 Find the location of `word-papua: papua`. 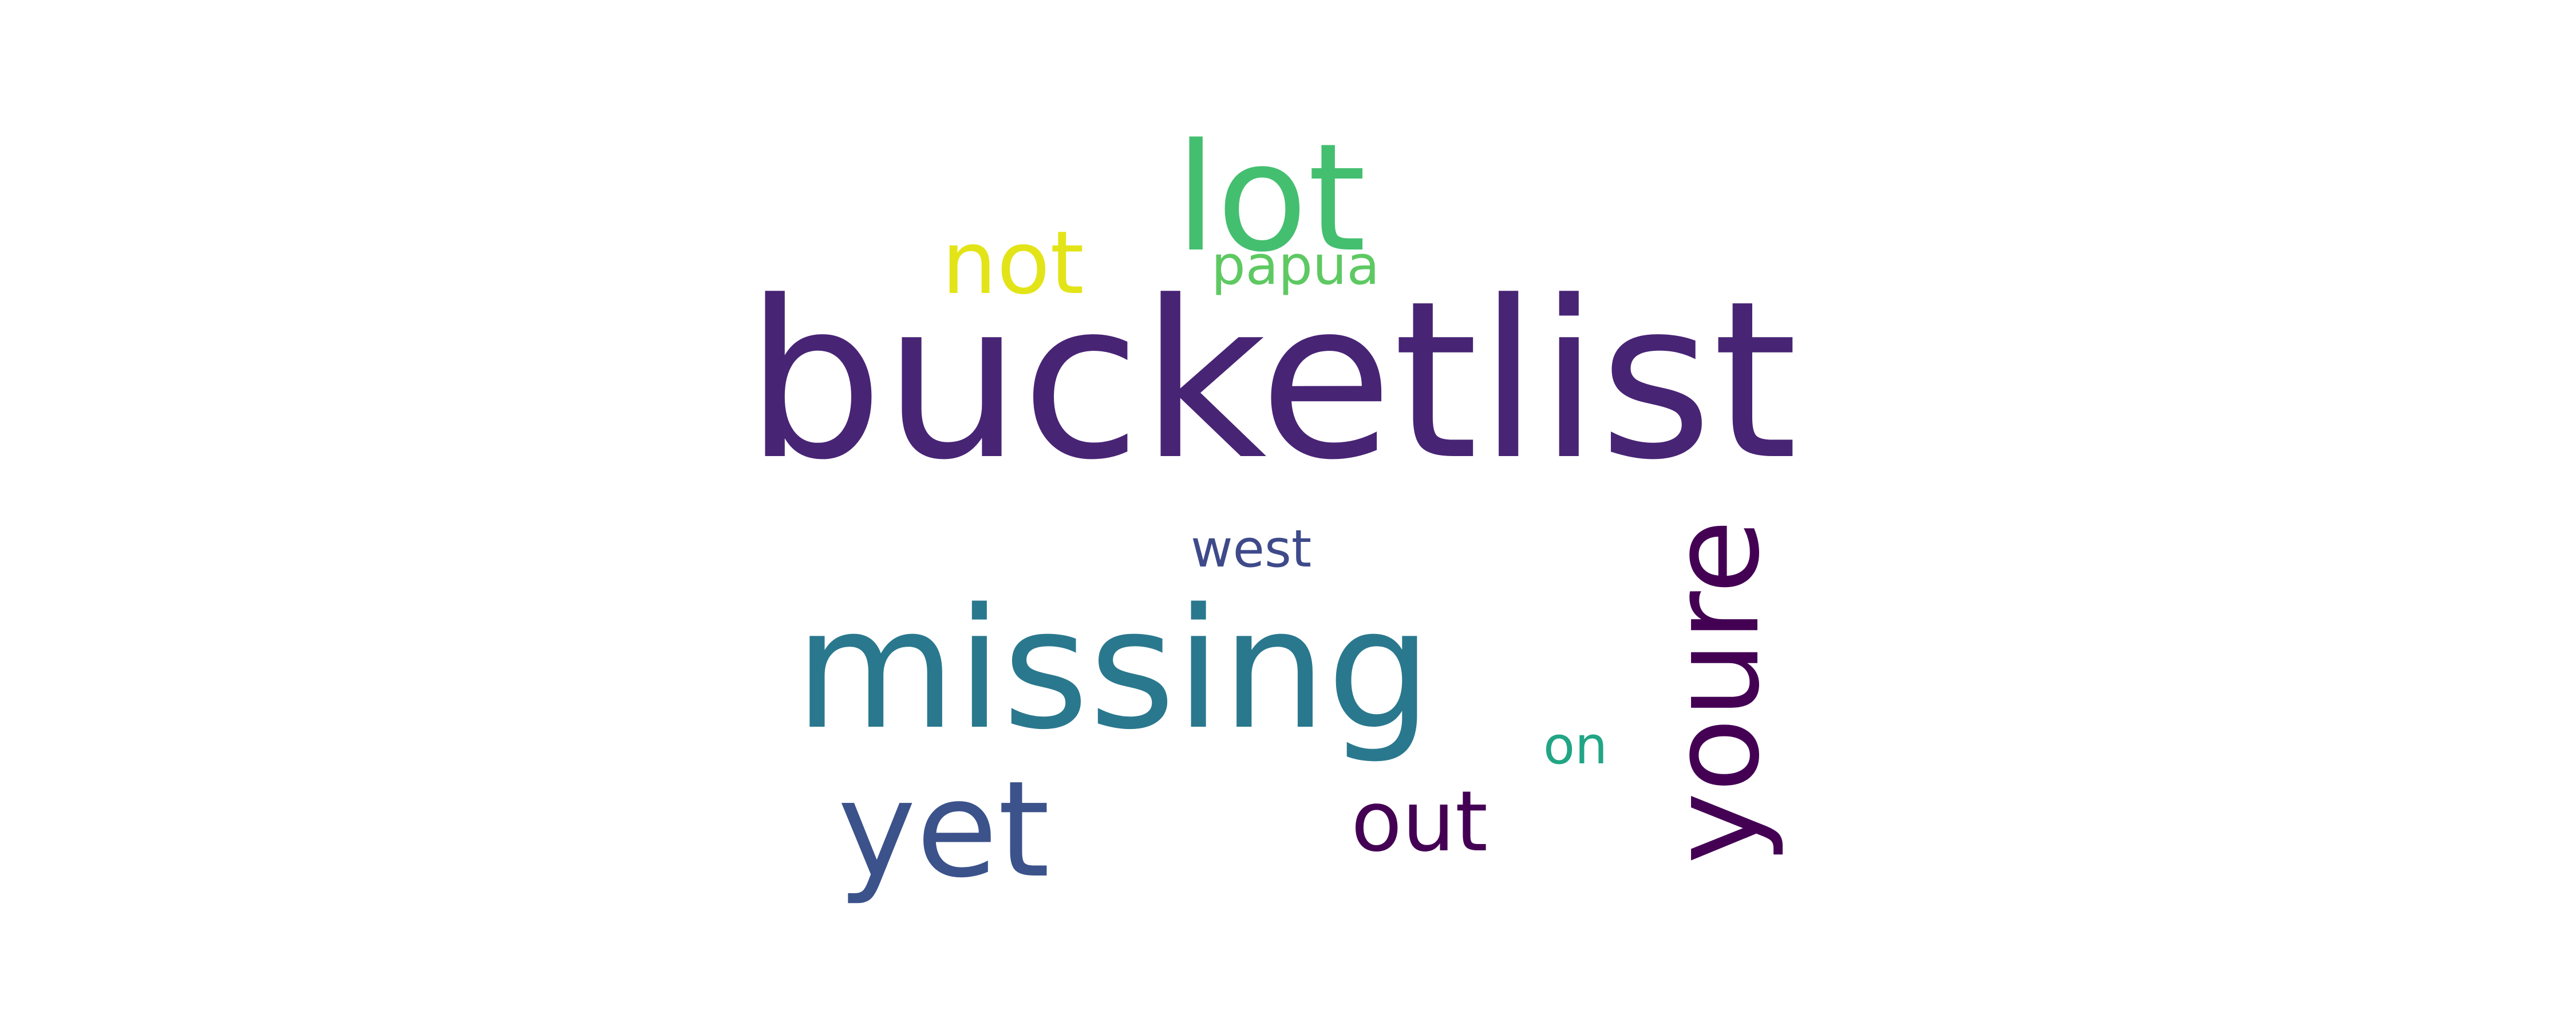

word-papua: papua is located at coordinates (1295, 266).